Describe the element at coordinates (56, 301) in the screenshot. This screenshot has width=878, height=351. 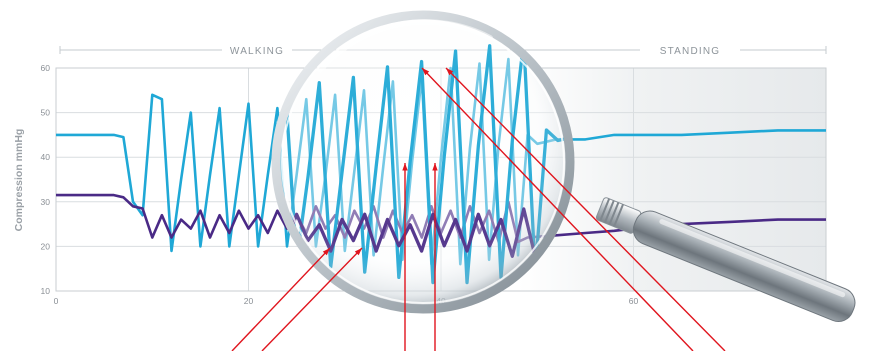
I see `x-tick-label: 0` at that location.